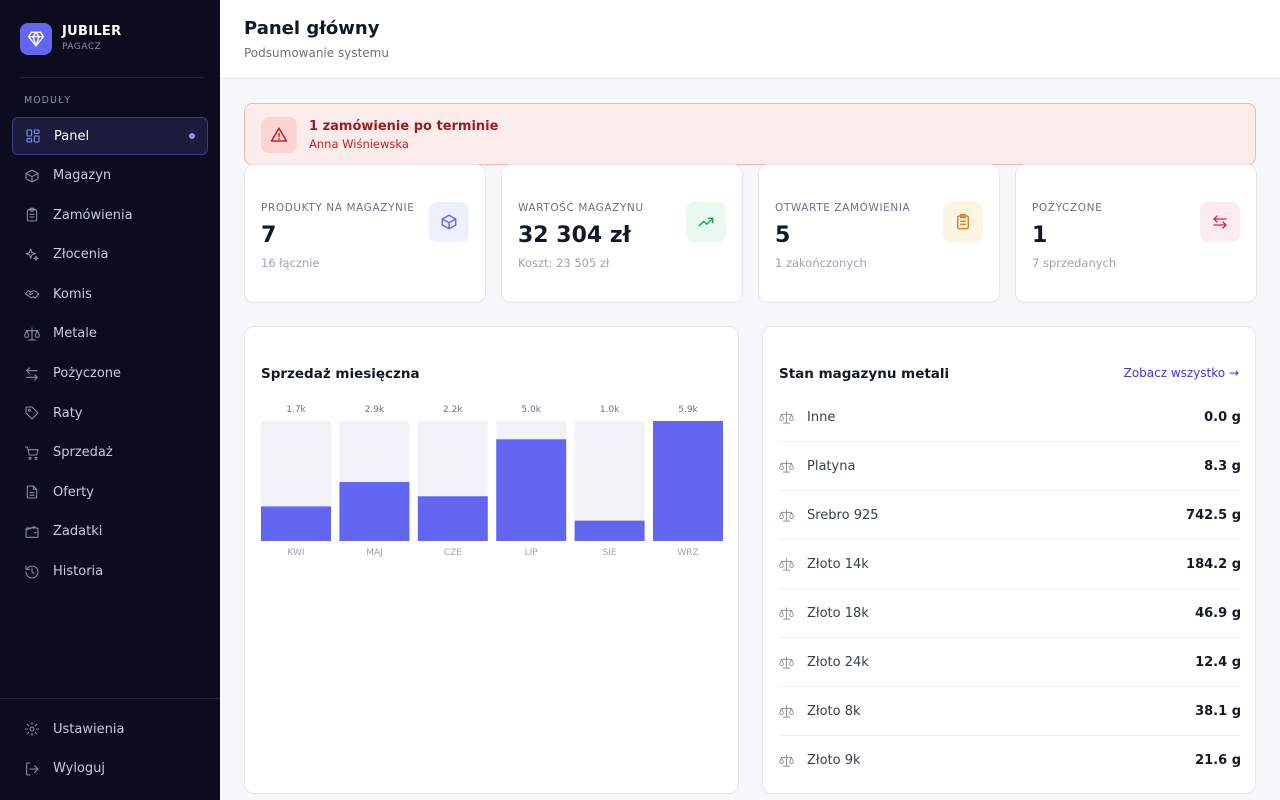  Describe the element at coordinates (609, 530) in the screenshot. I see `bar-sie` at that location.